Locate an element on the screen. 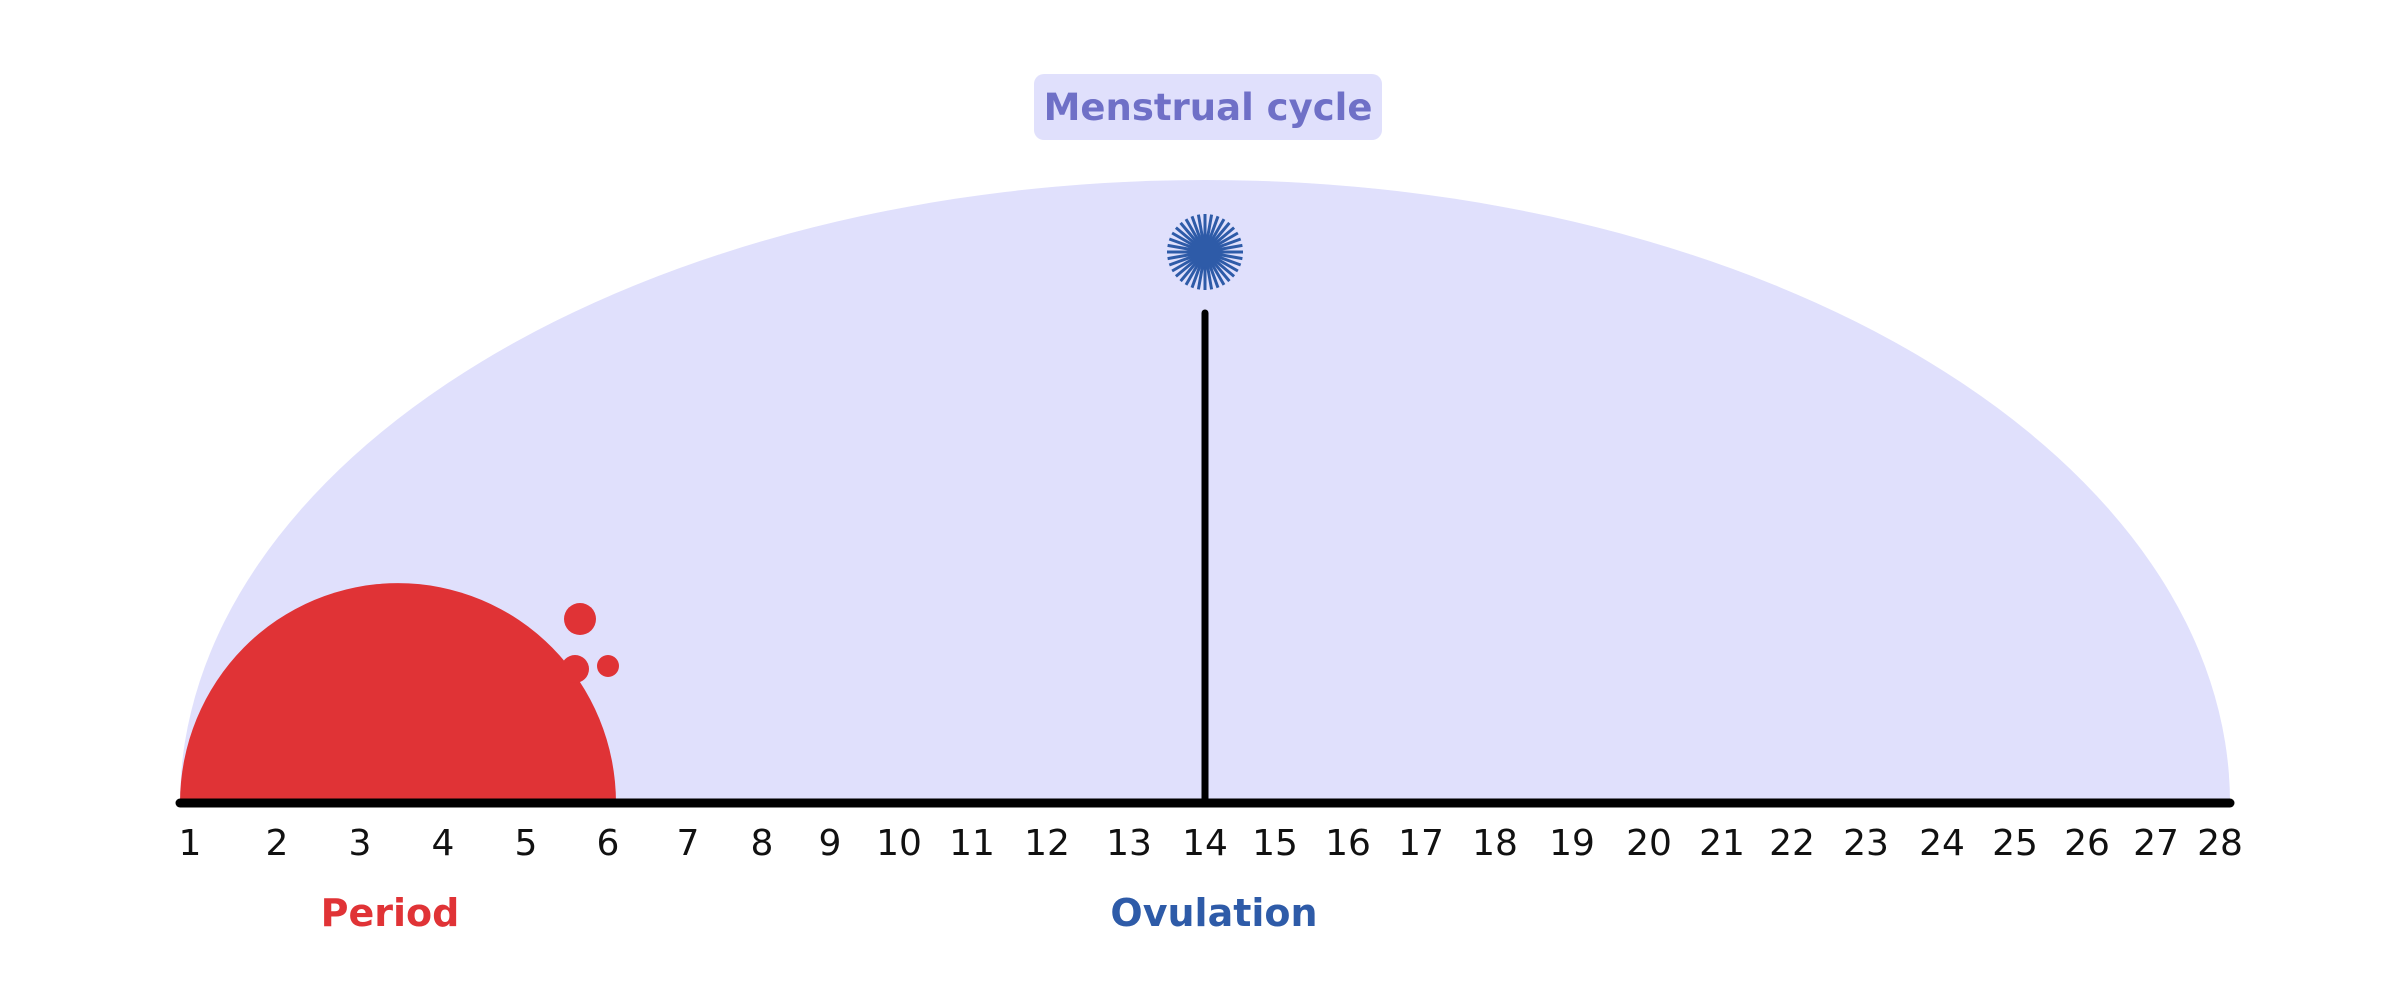 The height and width of the screenshot is (1000, 2400). diagram-title: Menstrual cycle is located at coordinates (1208, 107).